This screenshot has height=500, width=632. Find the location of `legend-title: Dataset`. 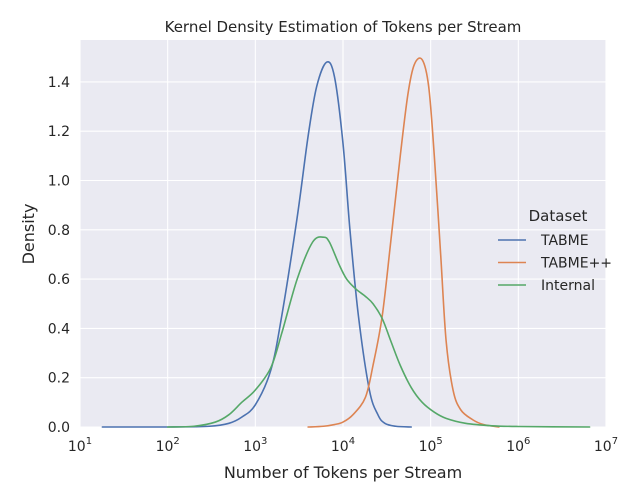

legend-title: Dataset is located at coordinates (558, 216).